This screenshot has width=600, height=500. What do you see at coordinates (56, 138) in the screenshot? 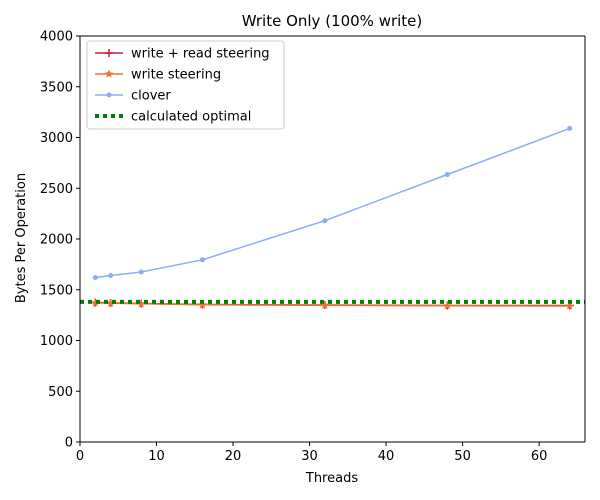
I see `y-tick-label-6: 3000` at bounding box center [56, 138].